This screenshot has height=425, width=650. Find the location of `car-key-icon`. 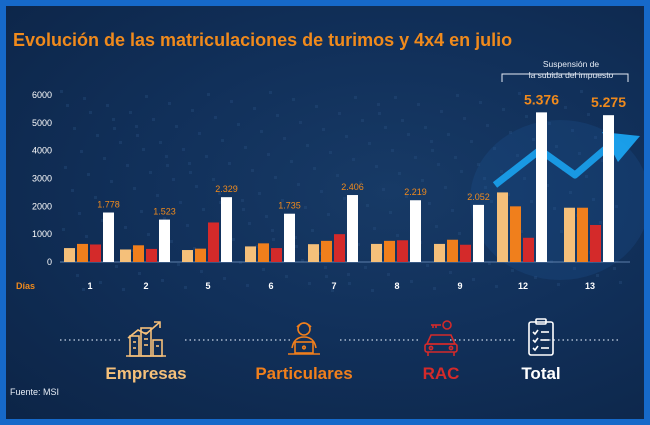

car-key-icon is located at coordinates (441, 338).